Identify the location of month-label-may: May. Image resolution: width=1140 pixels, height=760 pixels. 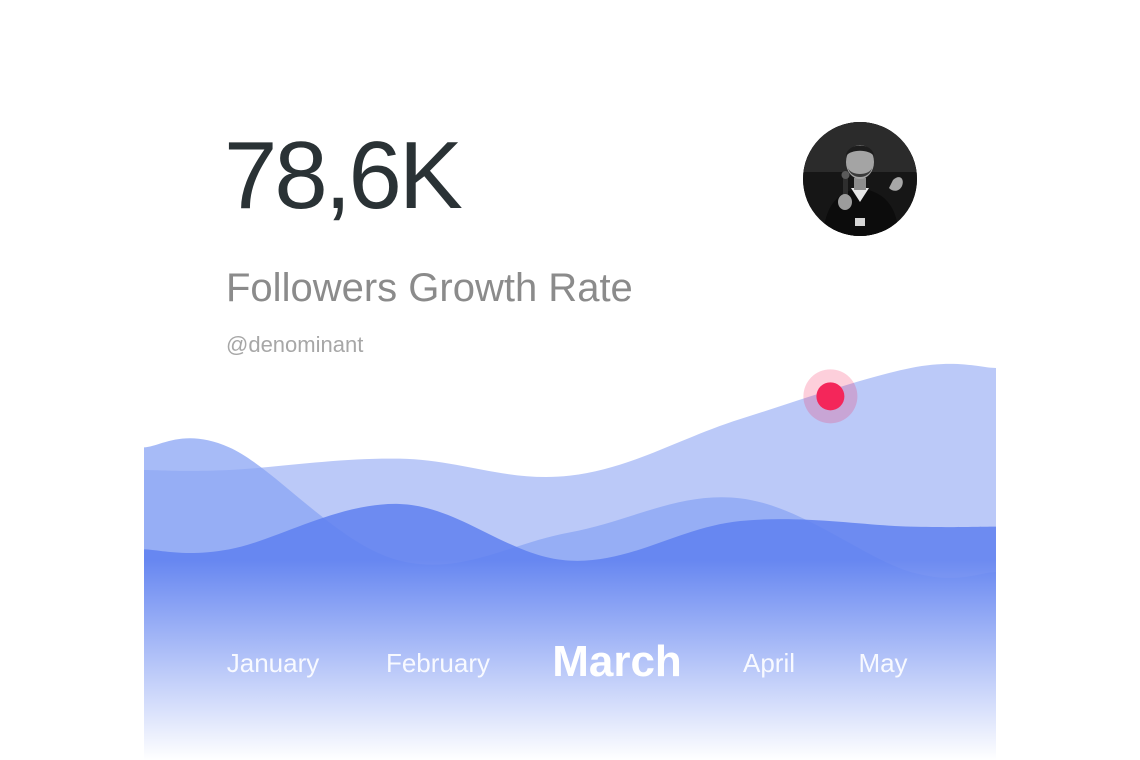
(882, 663).